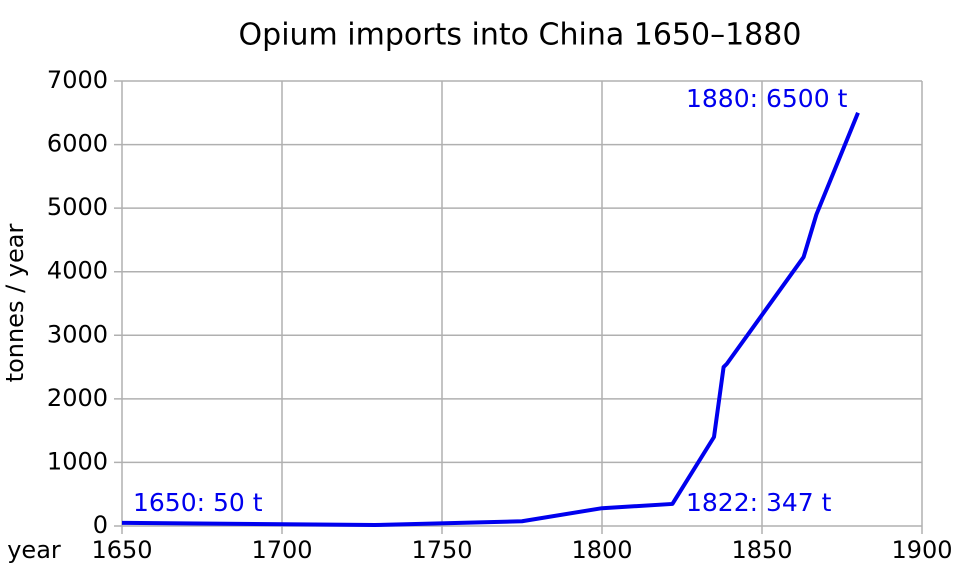 The width and height of the screenshot is (960, 572). I want to click on y-tick-label: 3000, so click(77, 334).